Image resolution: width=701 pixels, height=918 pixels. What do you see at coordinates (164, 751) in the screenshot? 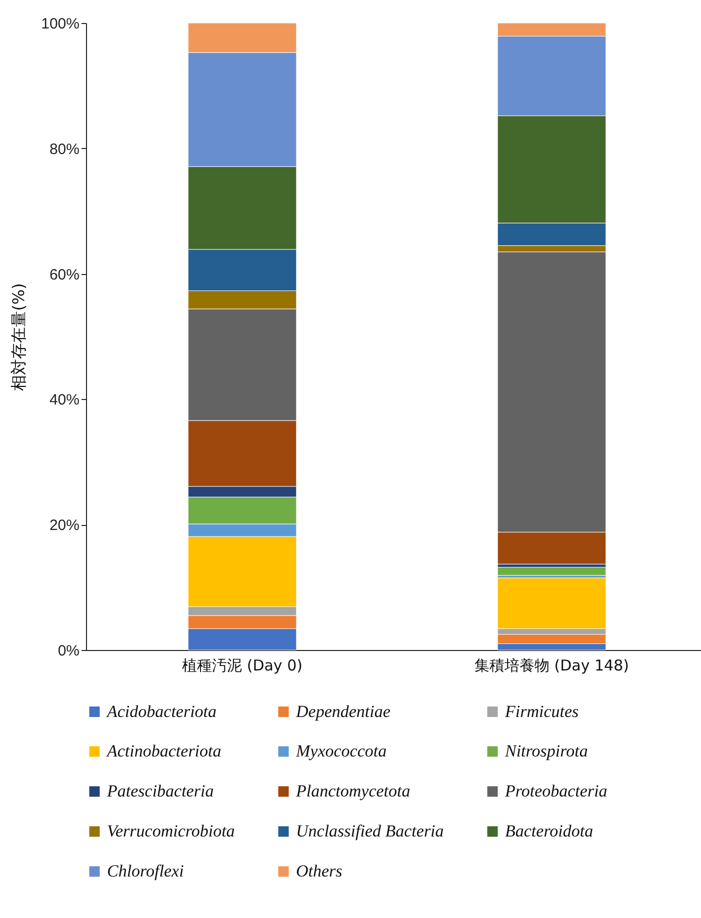
I see `legend-label: Actinobacteriota` at bounding box center [164, 751].